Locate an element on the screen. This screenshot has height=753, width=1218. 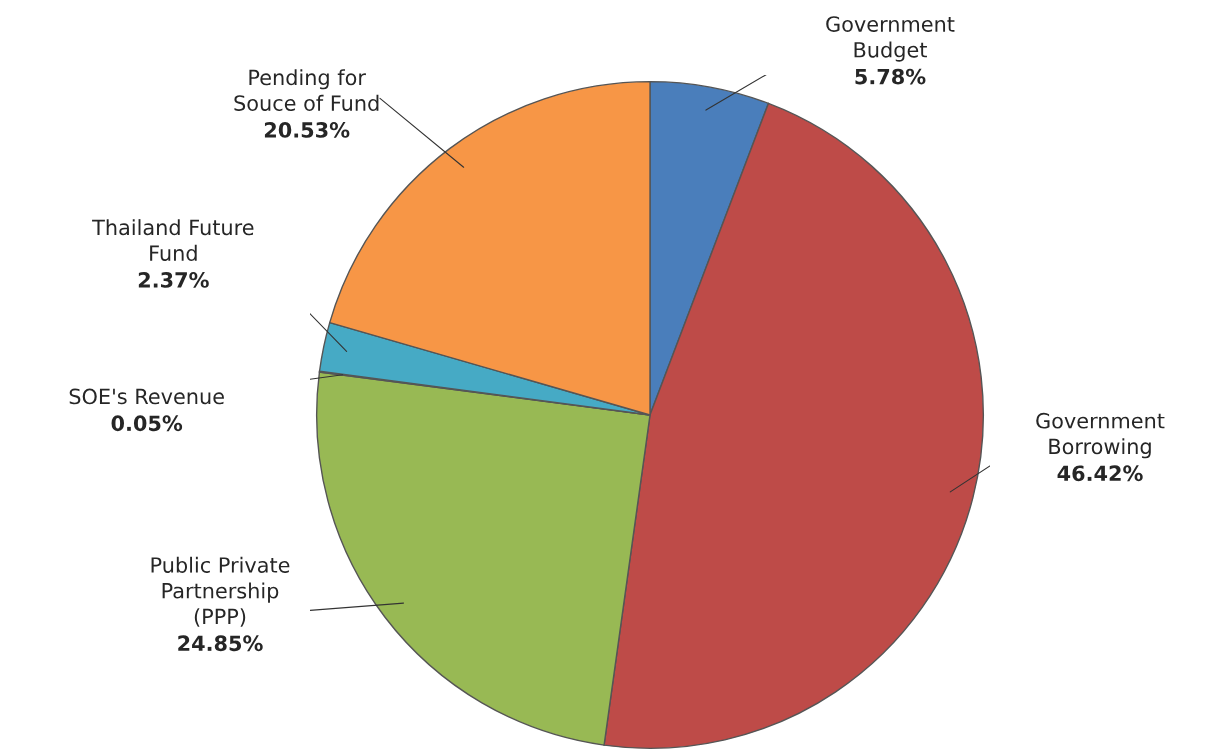
slice-label: Government Budget is located at coordinates (890, 39).